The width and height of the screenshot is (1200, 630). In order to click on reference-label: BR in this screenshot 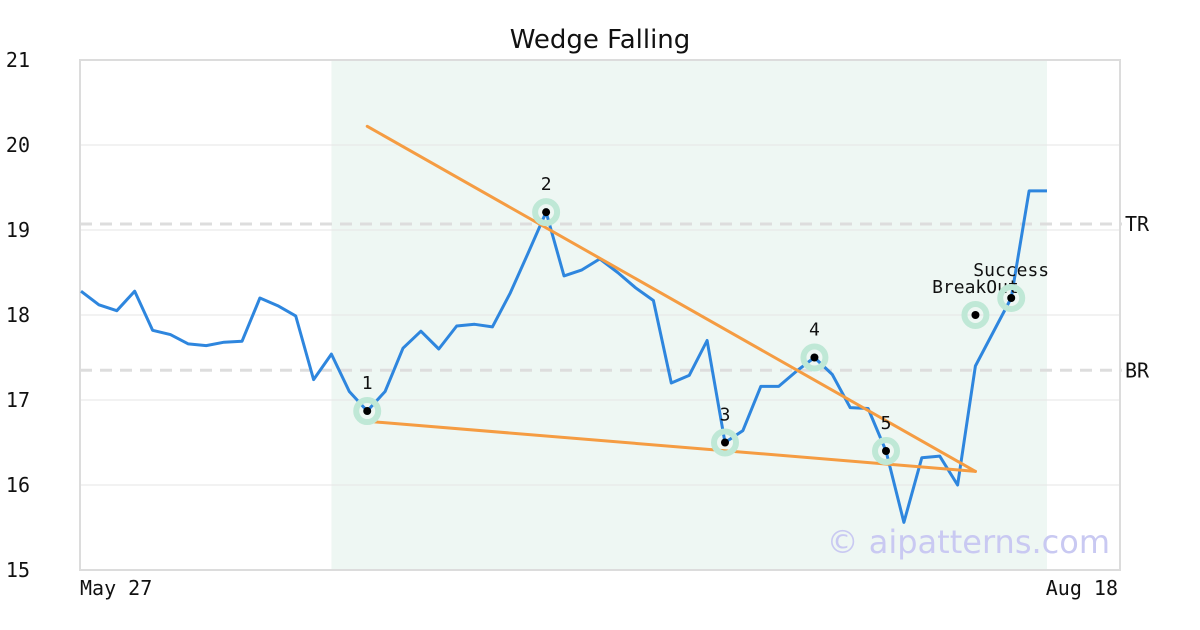, I will do `click(1137, 370)`.